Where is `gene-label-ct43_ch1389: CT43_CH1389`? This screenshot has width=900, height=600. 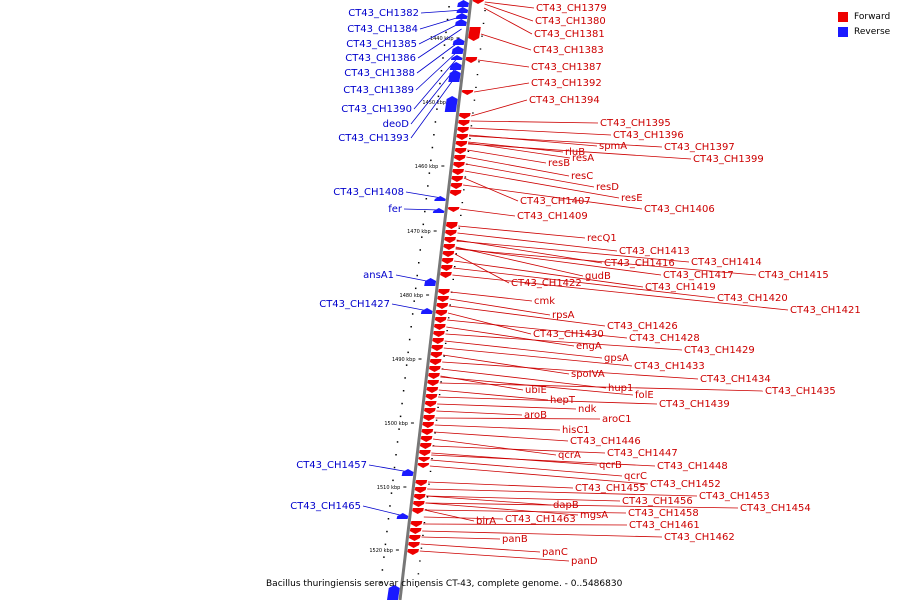 gene-label-ct43_ch1389: CT43_CH1389 is located at coordinates (378, 90).